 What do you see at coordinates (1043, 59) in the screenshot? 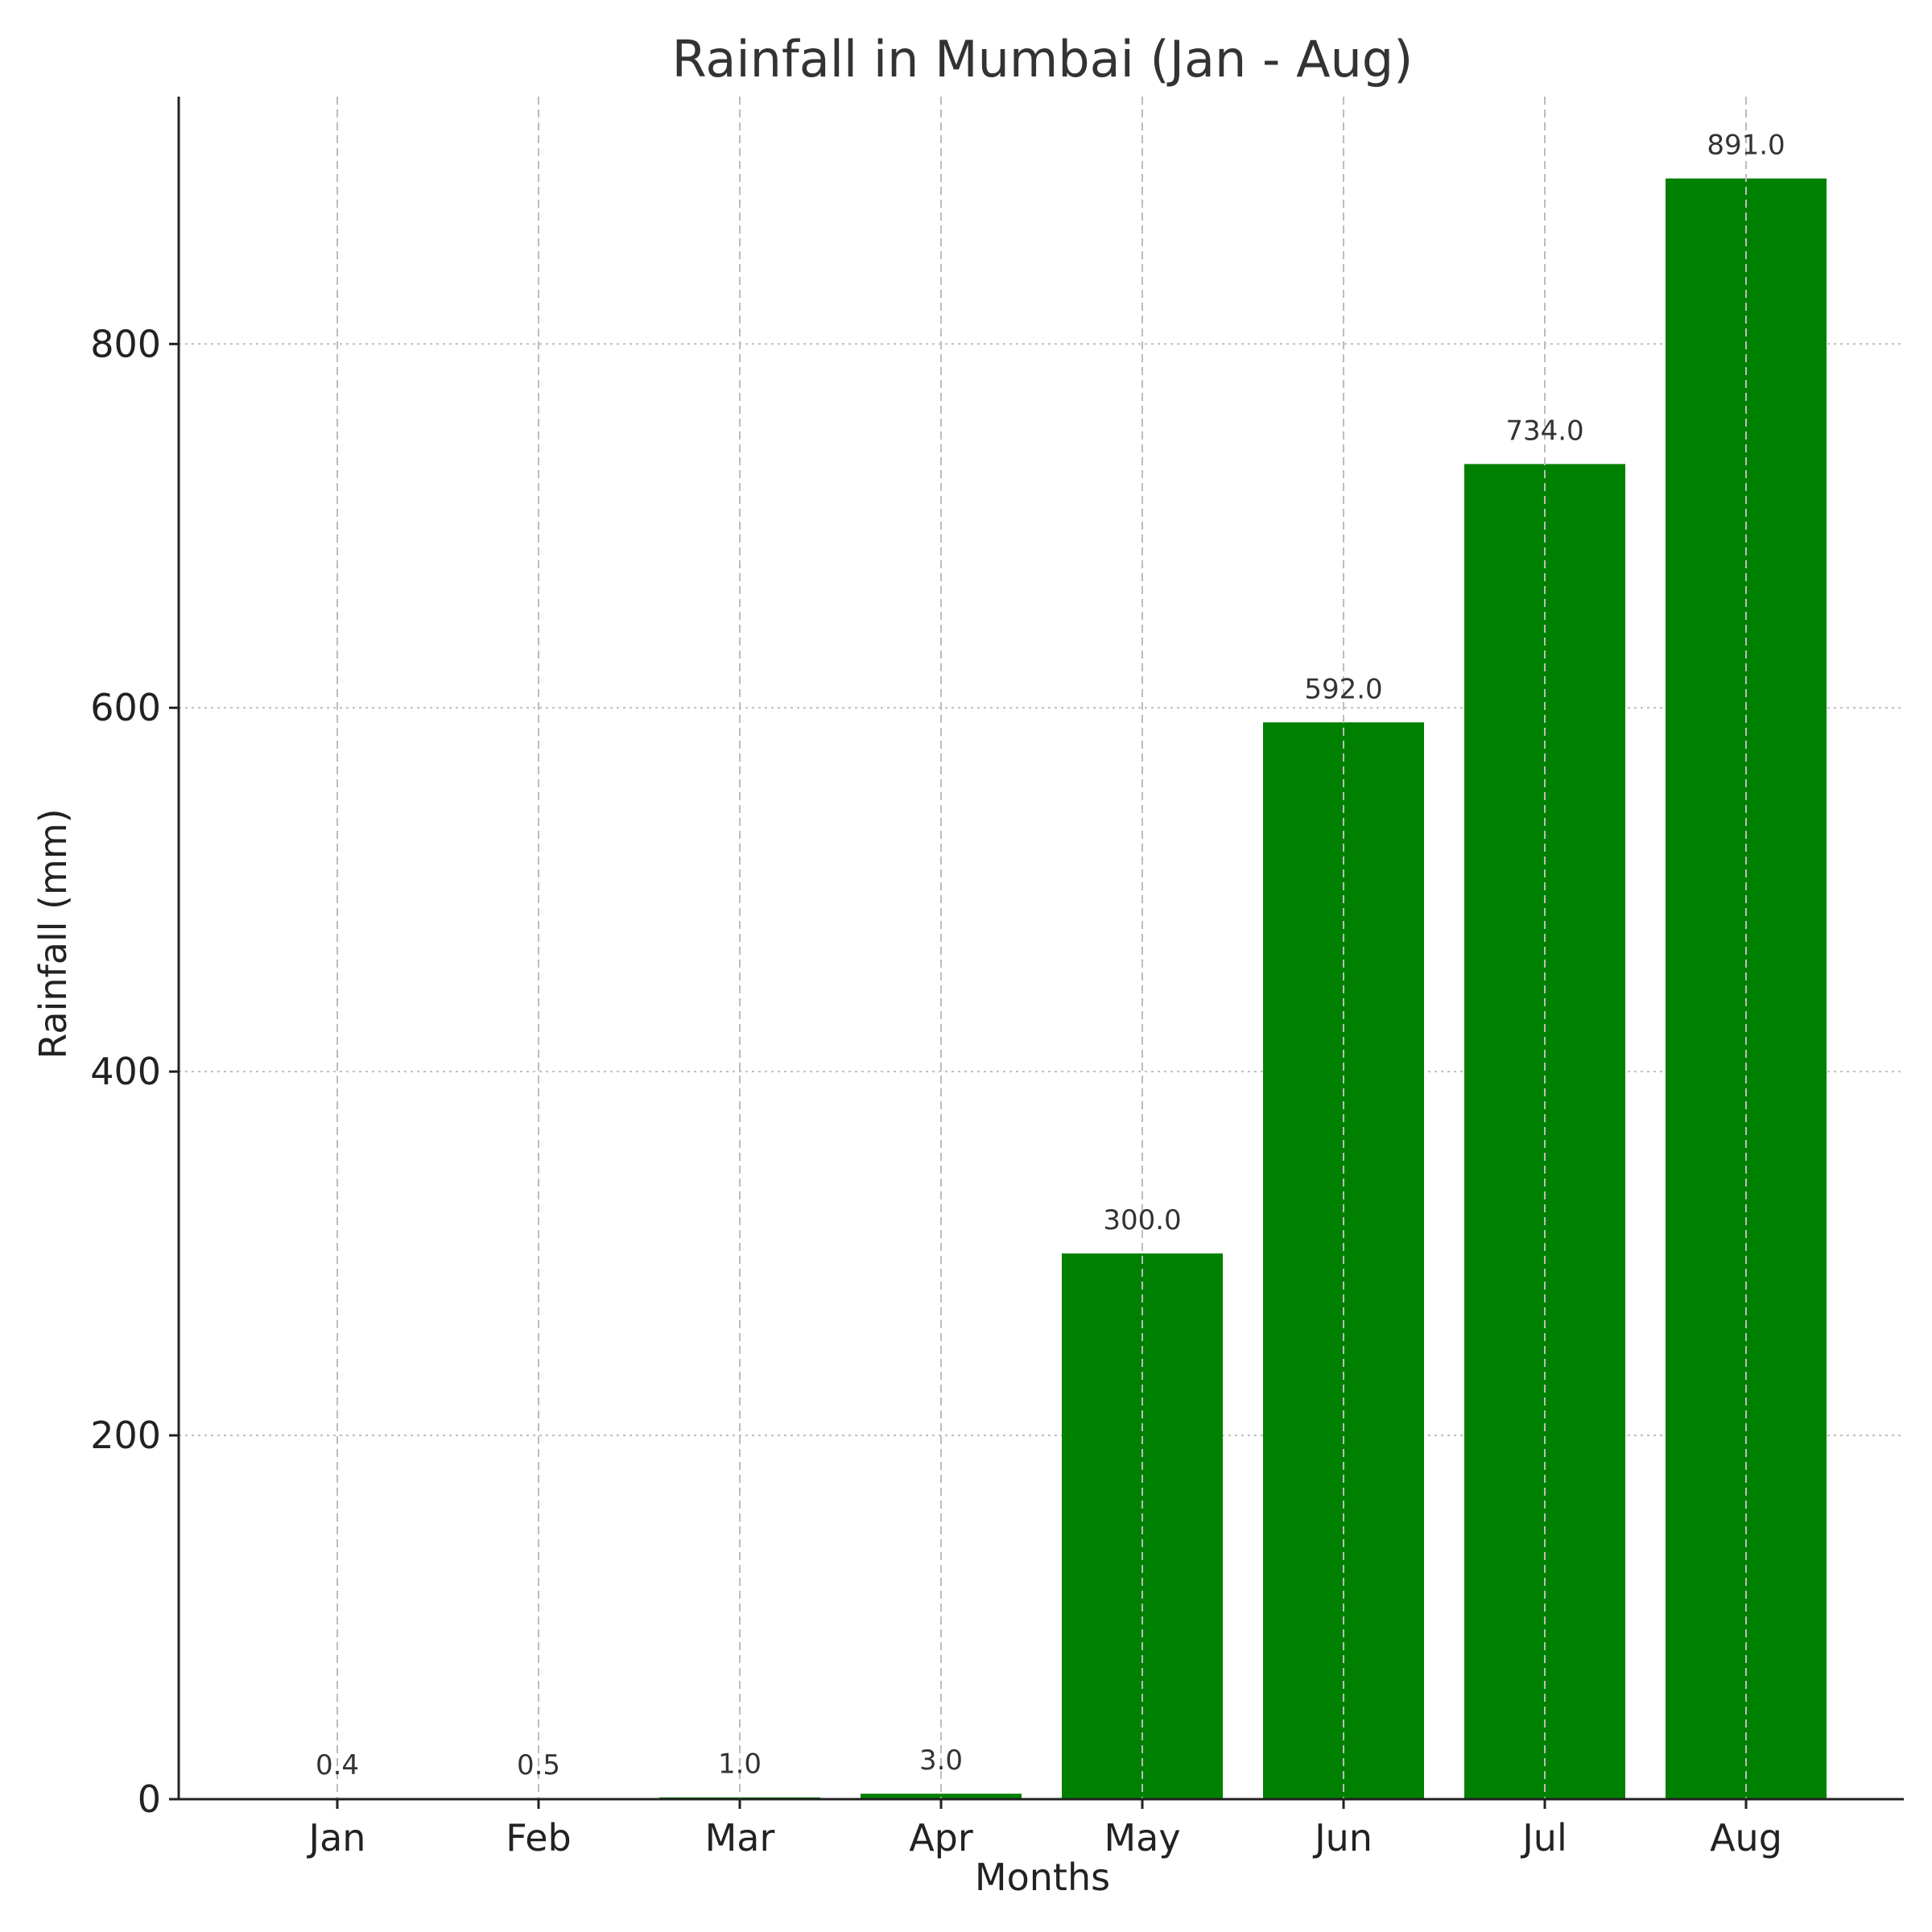
I see `chart-title: Rainfall in Mumbai (Jan - Aug)` at bounding box center [1043, 59].